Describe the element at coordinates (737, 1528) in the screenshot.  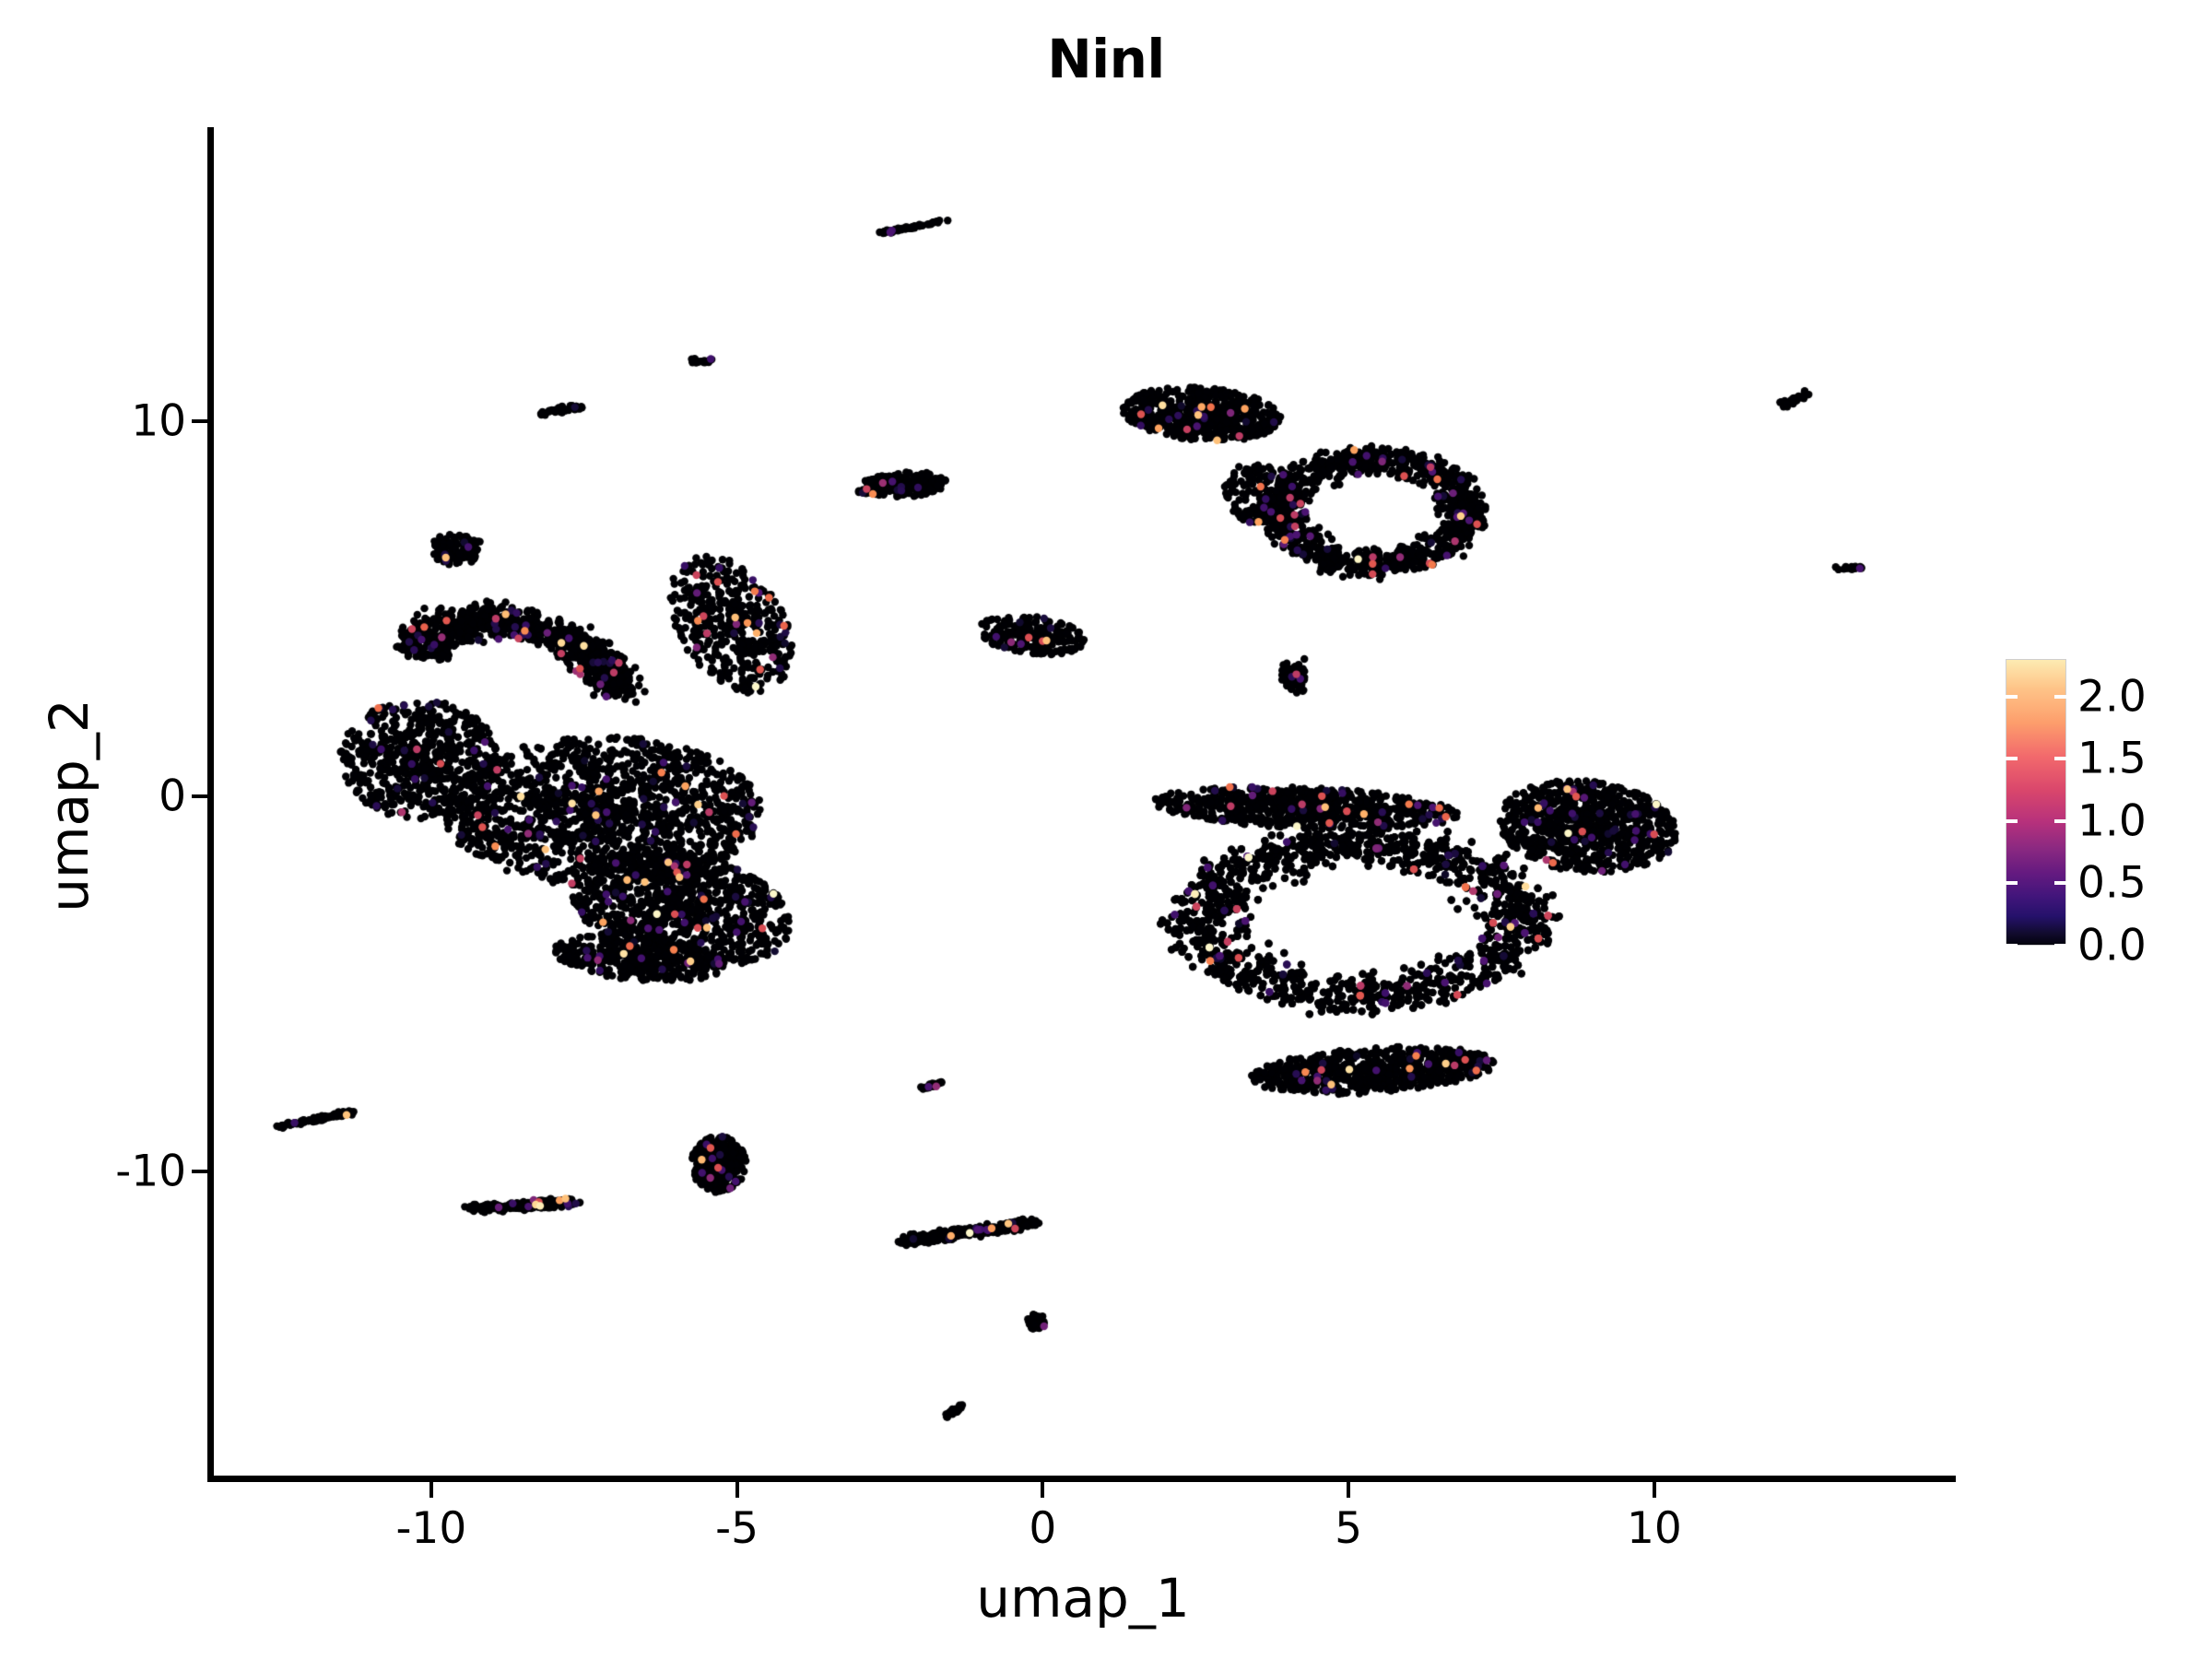
I see `x-tick-label: -5` at that location.